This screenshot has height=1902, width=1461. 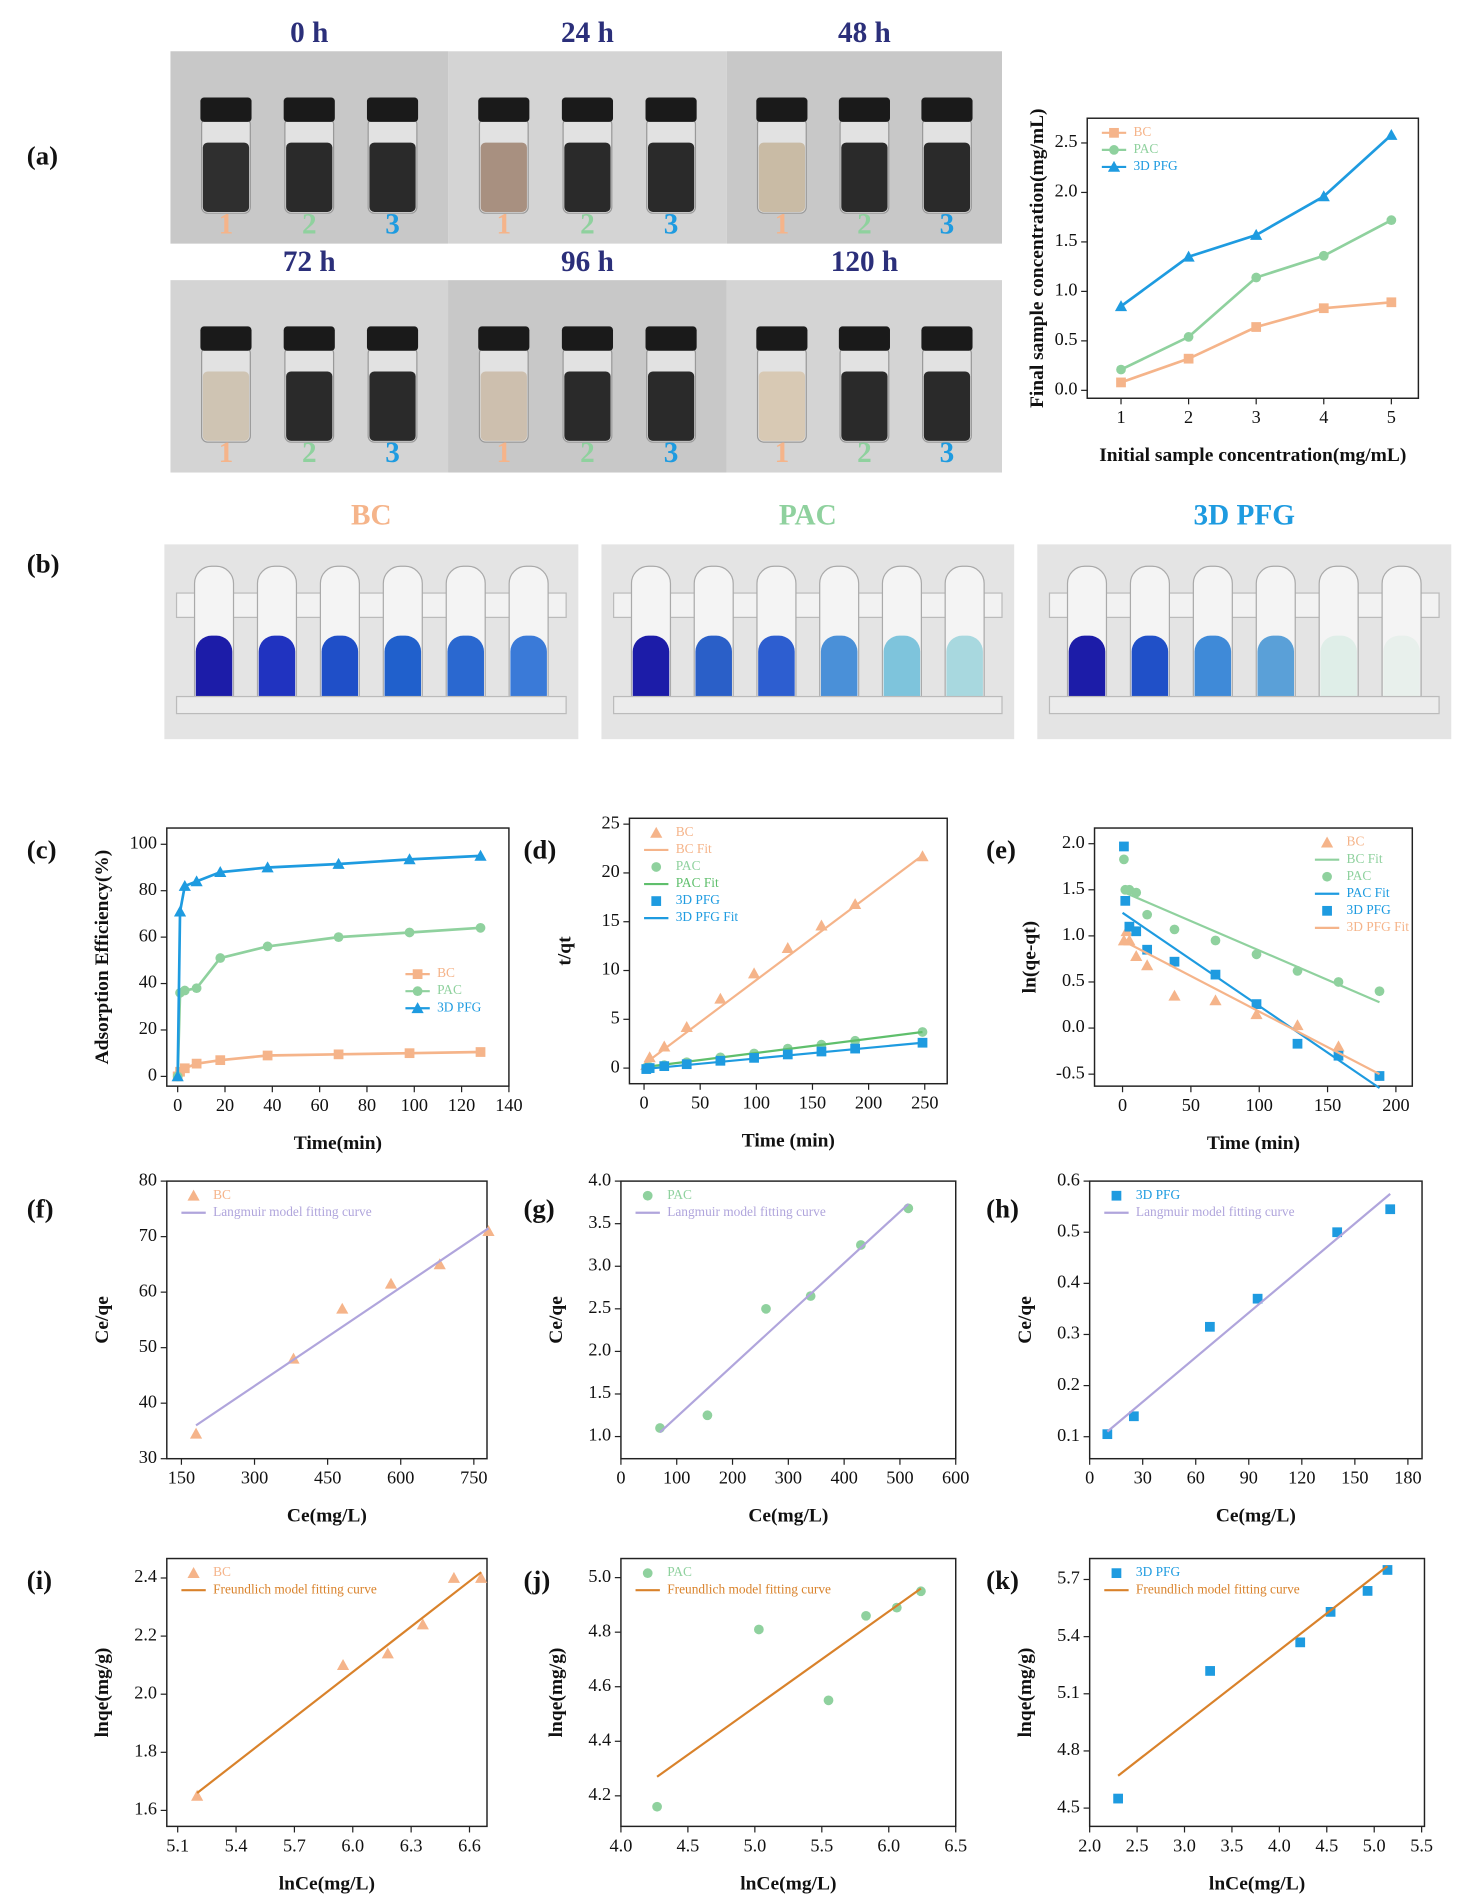 What do you see at coordinates (1068, 1806) in the screenshot?
I see `y-tick-label: 4.5` at bounding box center [1068, 1806].